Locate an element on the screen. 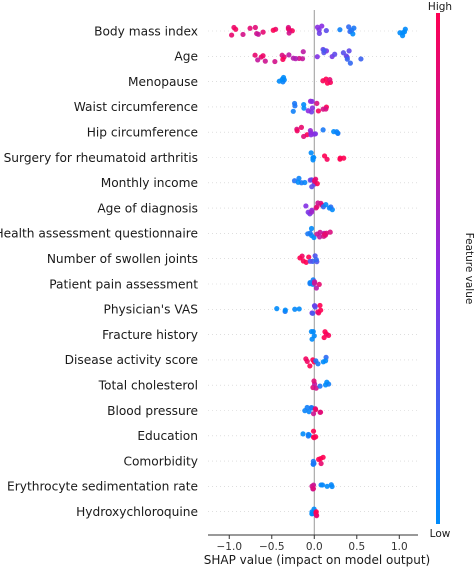 This screenshot has height=567, width=474. feature-label: Age of diagnosis is located at coordinates (147, 208).